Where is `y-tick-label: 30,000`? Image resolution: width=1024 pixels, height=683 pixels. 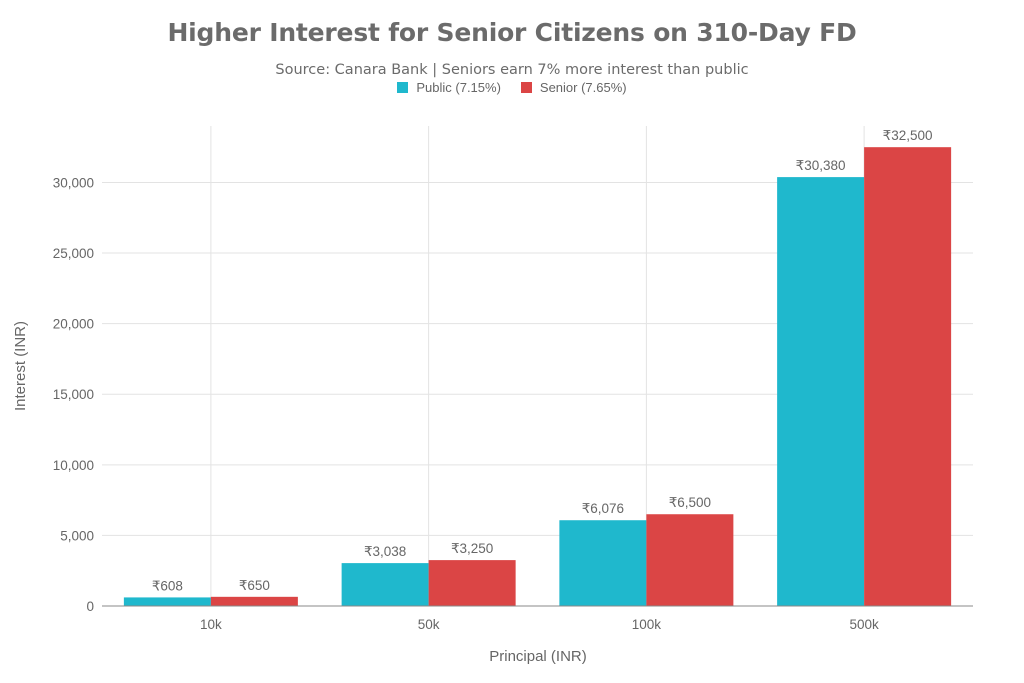 y-tick-label: 30,000 is located at coordinates (73, 182).